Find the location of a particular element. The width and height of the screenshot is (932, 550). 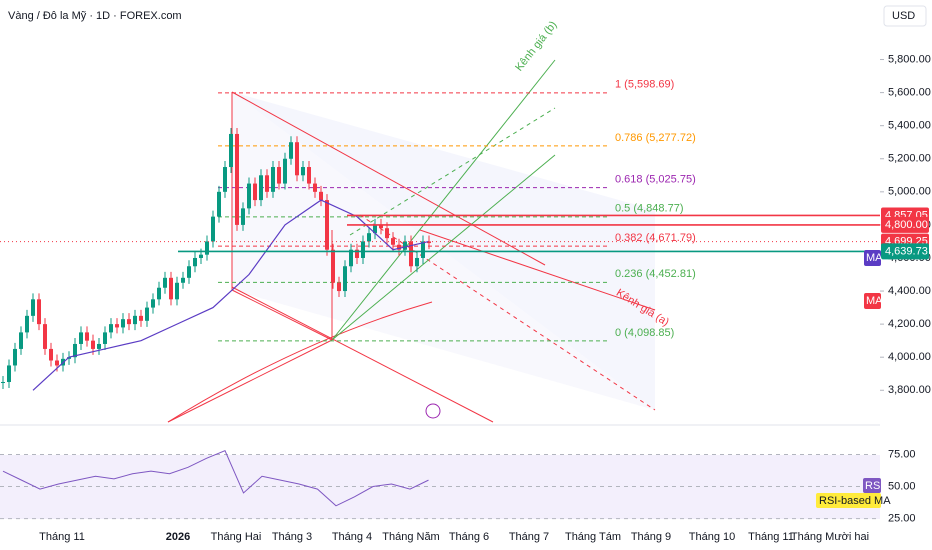

x-tick-label: Tháng 11 is located at coordinates (62, 537).